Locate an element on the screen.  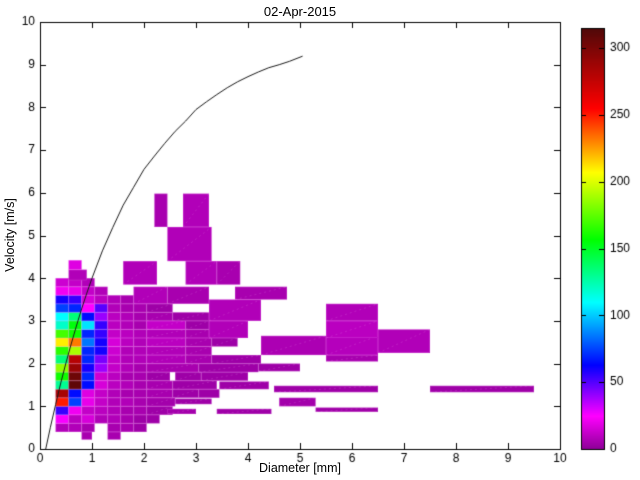
x-axis-label: Diameter [mm] is located at coordinates (300, 468).